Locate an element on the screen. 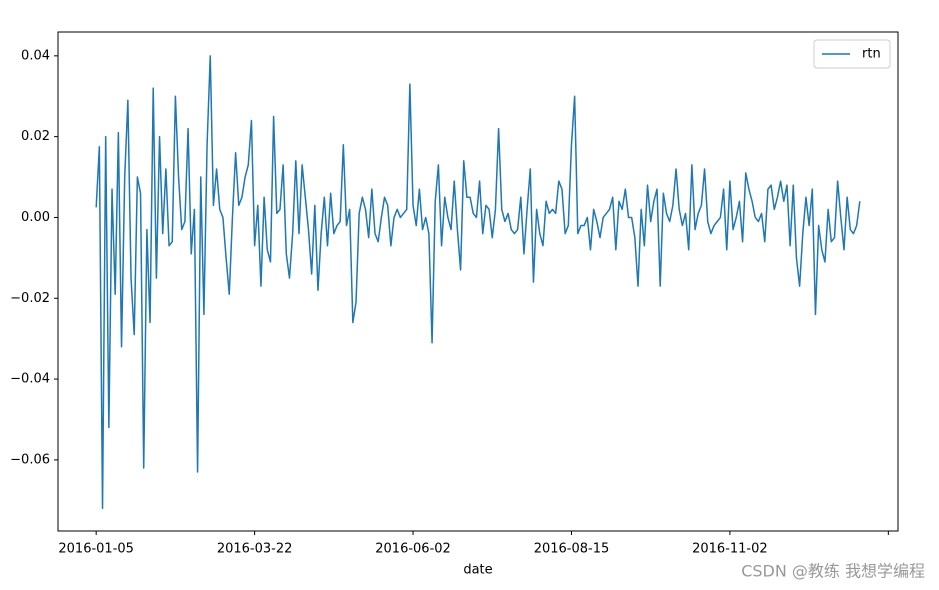  y-tick-label: 0.02 is located at coordinates (35, 136).